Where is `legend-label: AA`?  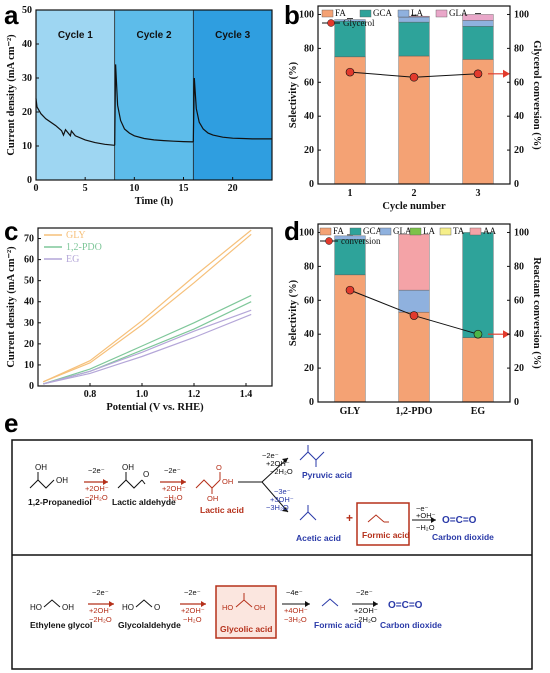 legend-label: AA is located at coordinates (489, 231).